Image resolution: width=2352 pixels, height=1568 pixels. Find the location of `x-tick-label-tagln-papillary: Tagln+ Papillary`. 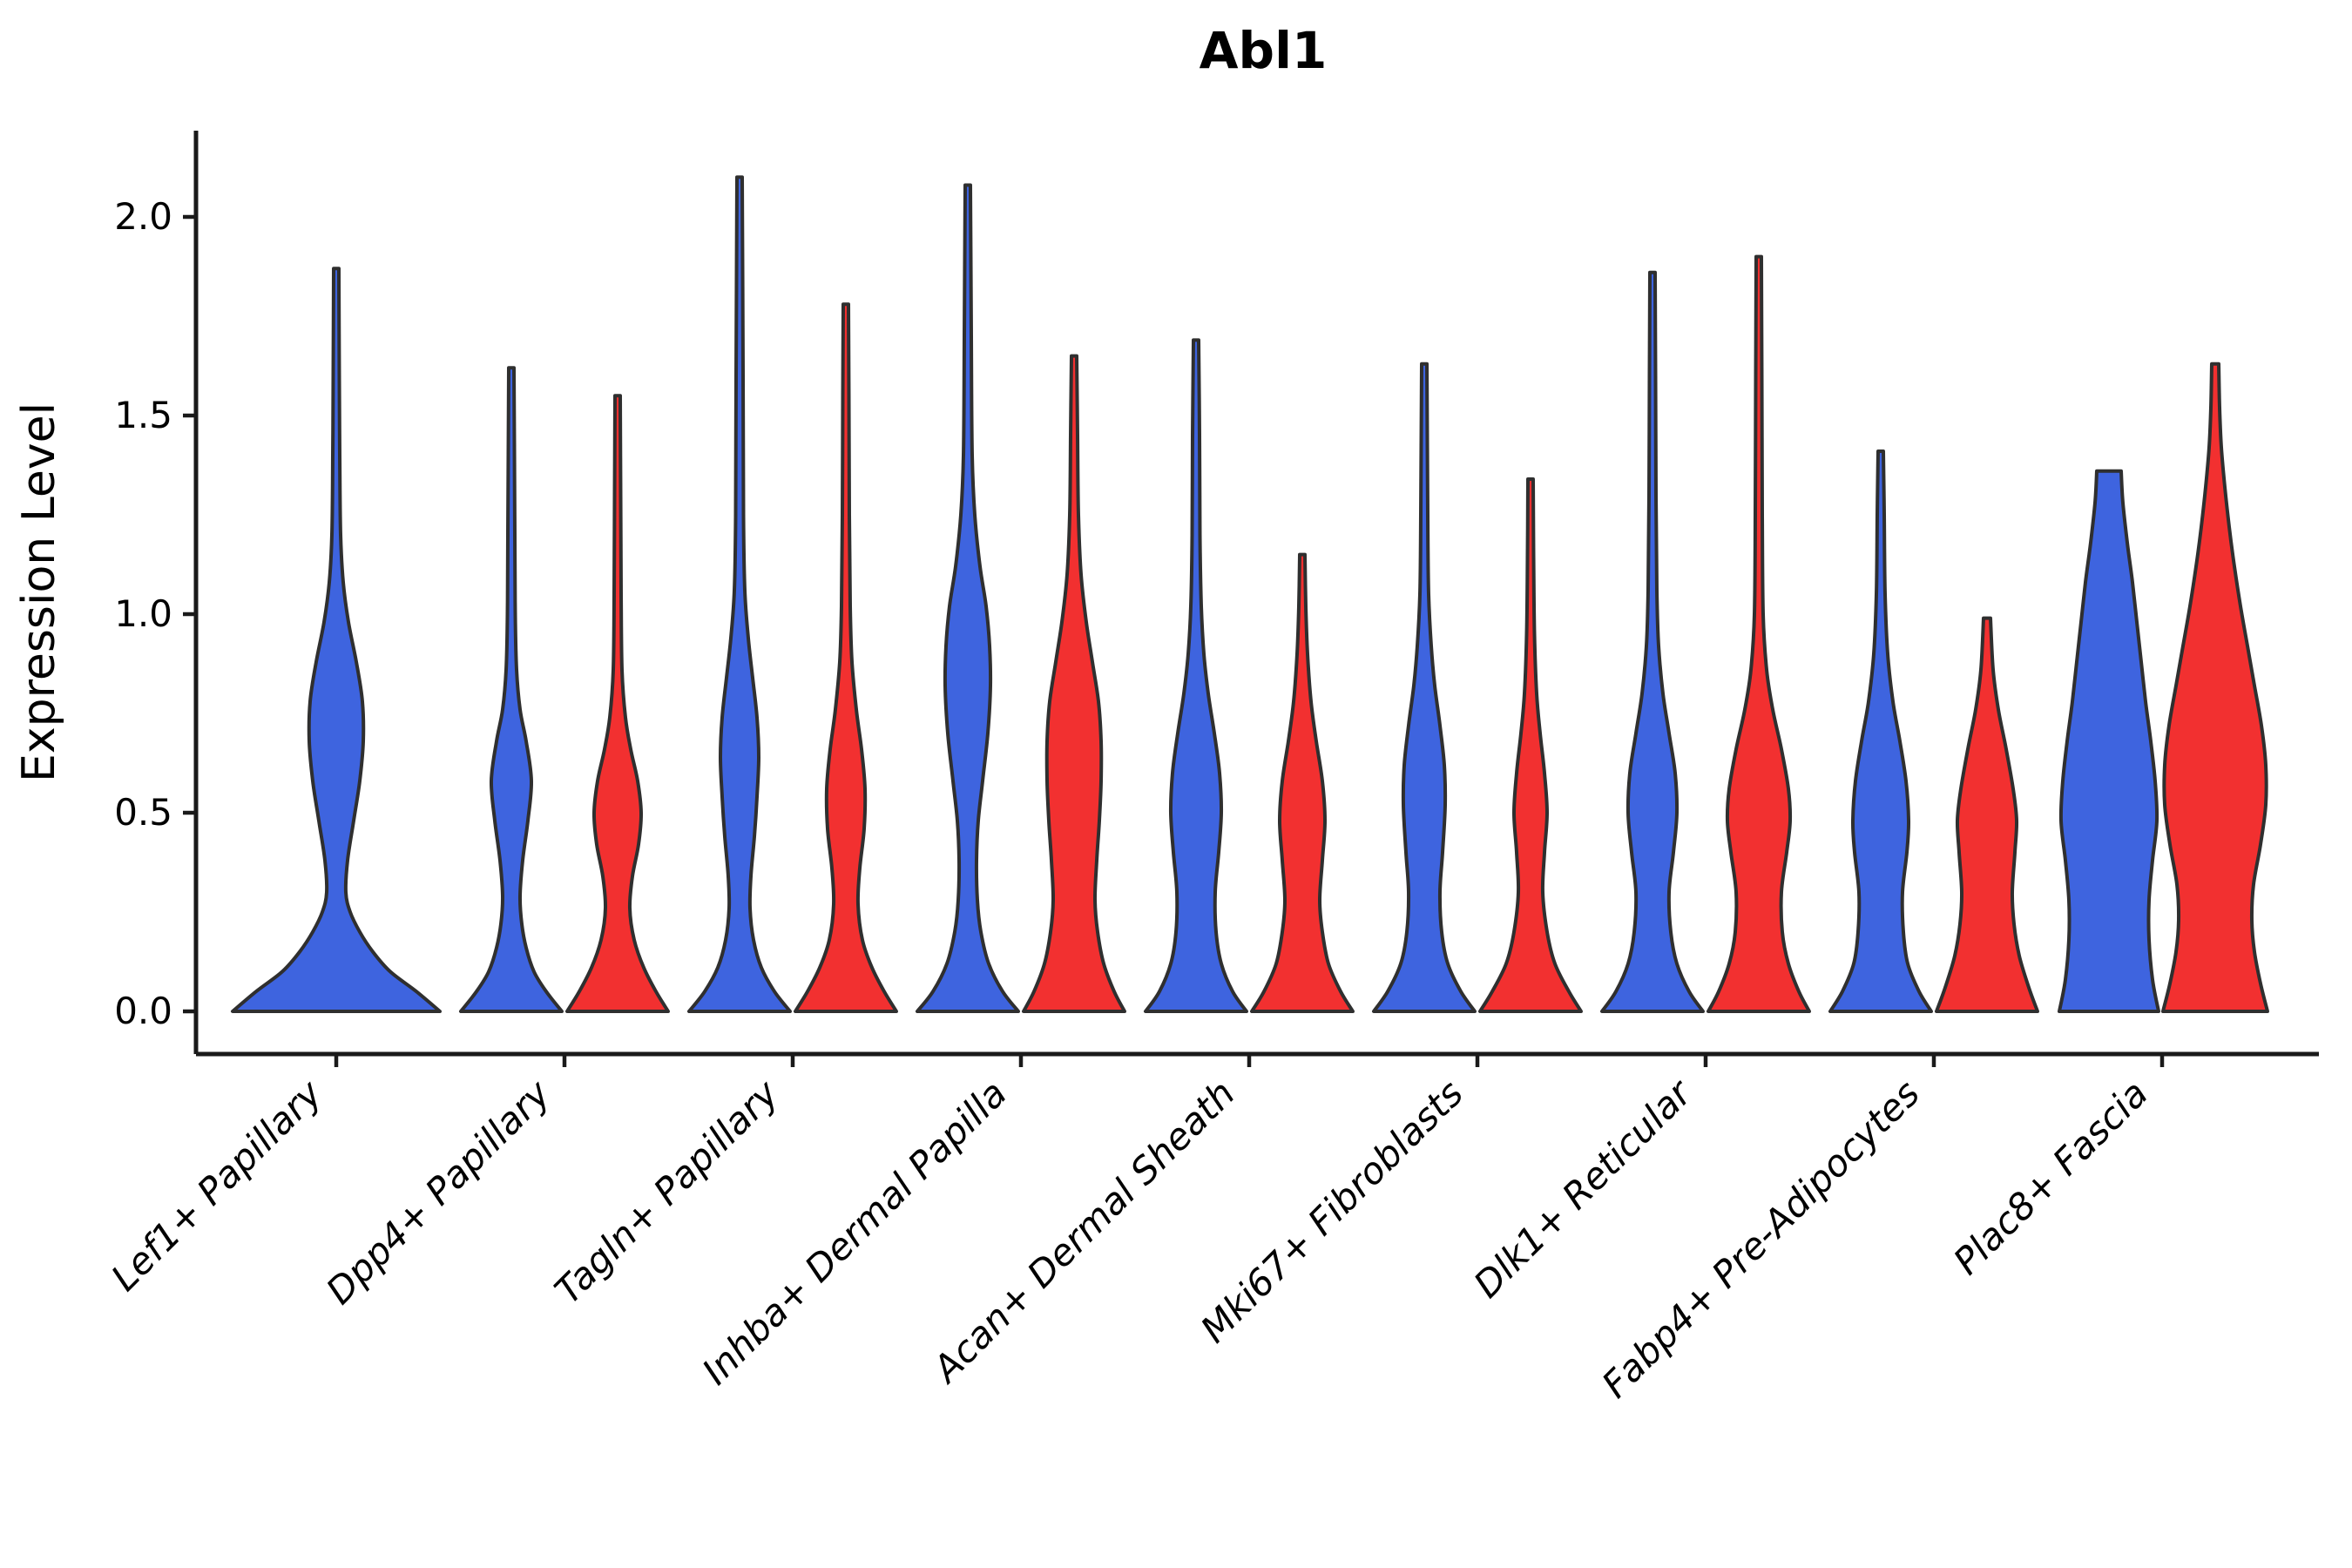

x-tick-label-tagln-papillary: Tagln+ Papillary is located at coordinates (667, 1192).